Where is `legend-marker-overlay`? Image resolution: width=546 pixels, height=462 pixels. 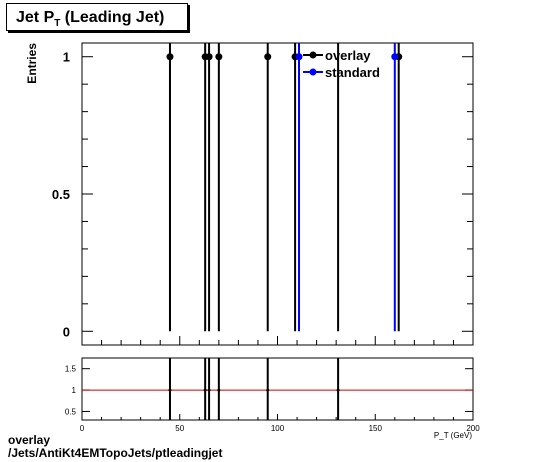
legend-marker-overlay is located at coordinates (313, 55).